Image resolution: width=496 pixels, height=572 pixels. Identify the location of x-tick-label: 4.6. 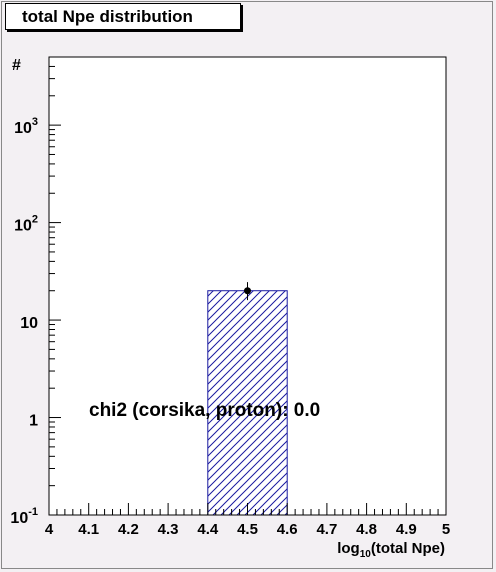
(287, 529).